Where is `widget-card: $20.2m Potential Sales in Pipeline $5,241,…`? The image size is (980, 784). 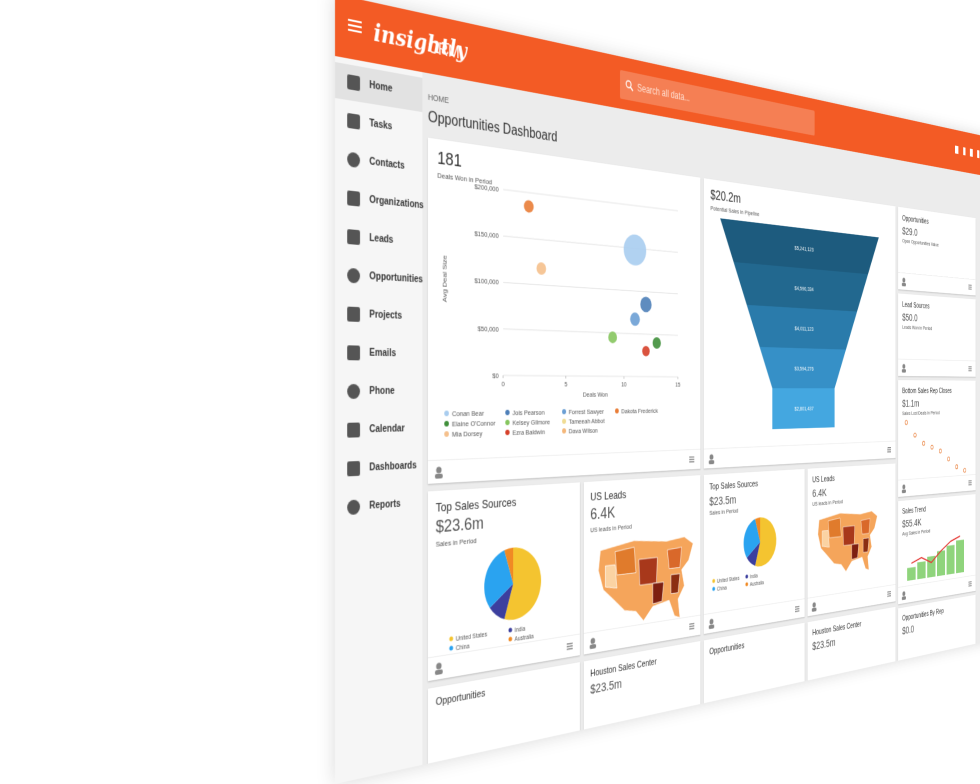
widget-card: $20.2m Potential Sales in Pipeline $5,241,… is located at coordinates (800, 323).